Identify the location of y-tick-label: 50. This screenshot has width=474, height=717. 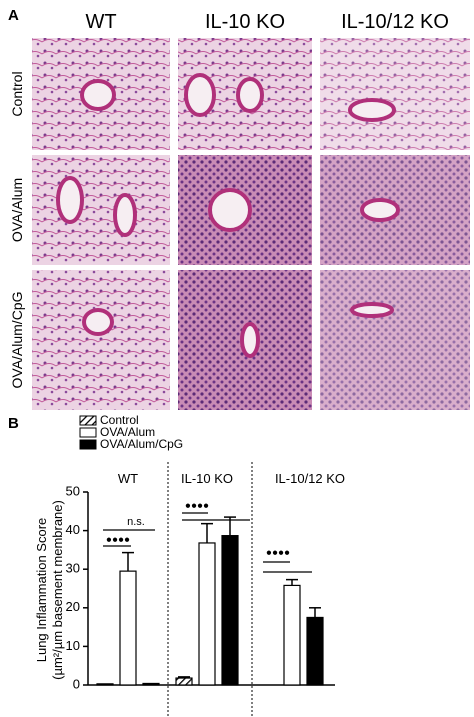
(73, 490).